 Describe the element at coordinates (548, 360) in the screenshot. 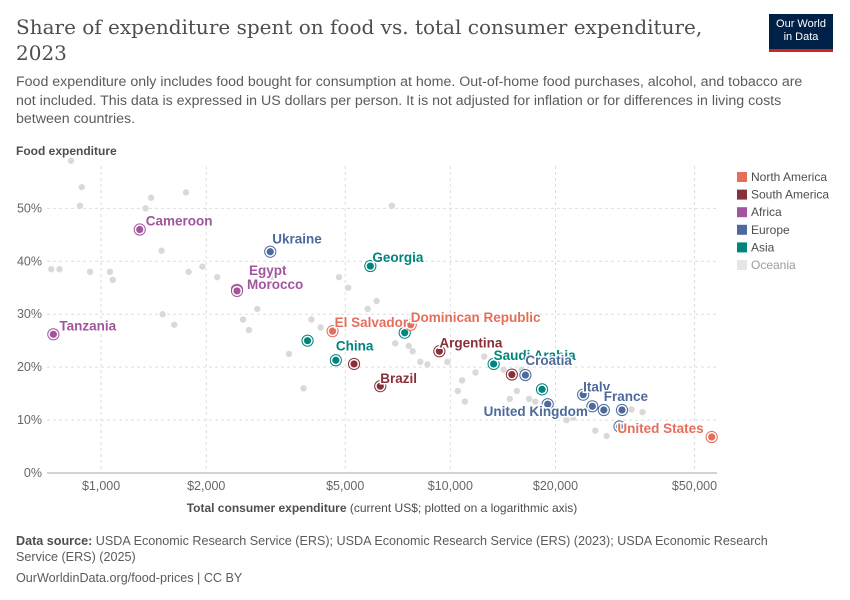

I see `label-croatia: Croatia` at that location.